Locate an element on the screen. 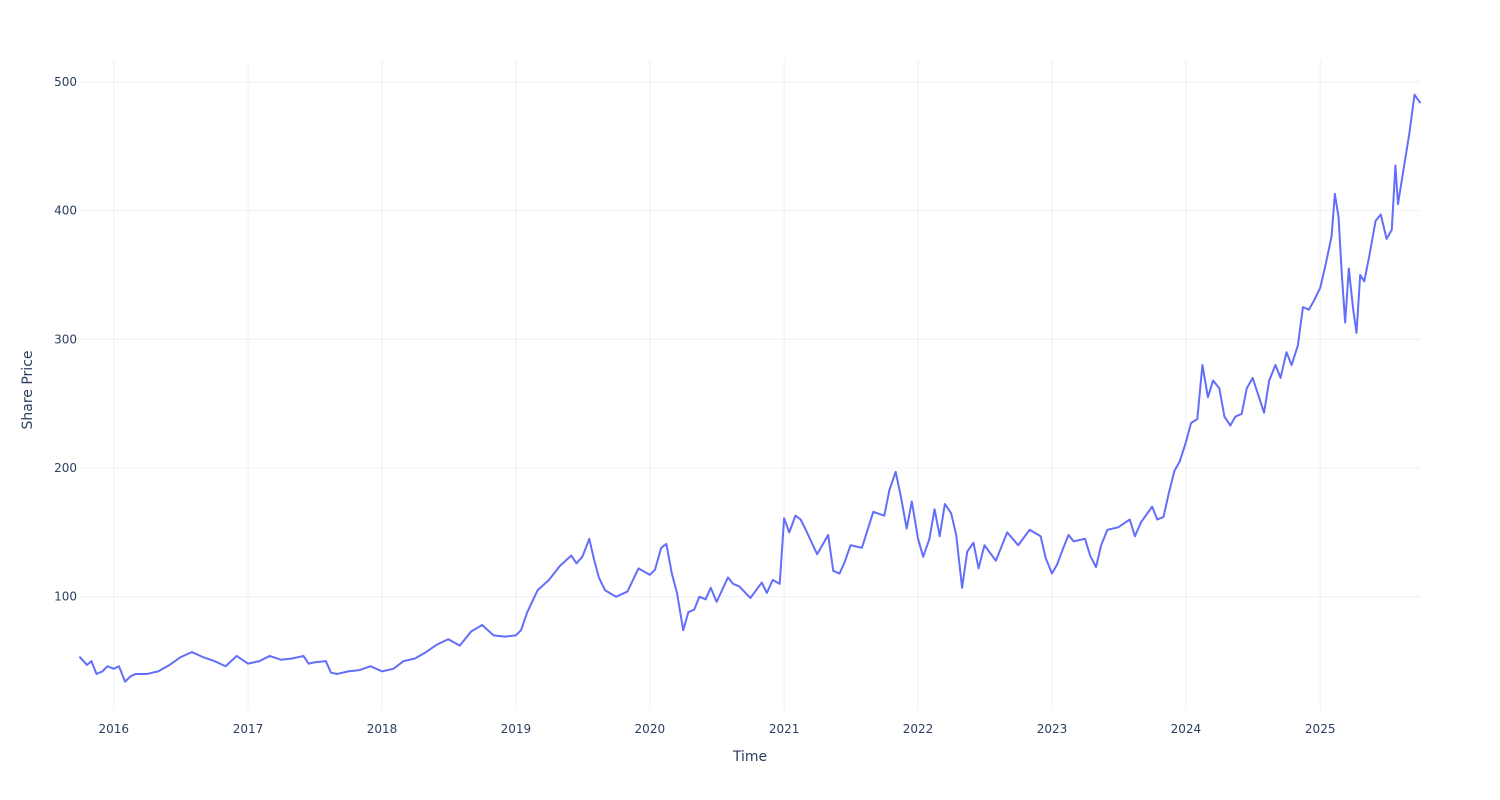 The height and width of the screenshot is (800, 1500). x-axis-title: Time is located at coordinates (749, 757).